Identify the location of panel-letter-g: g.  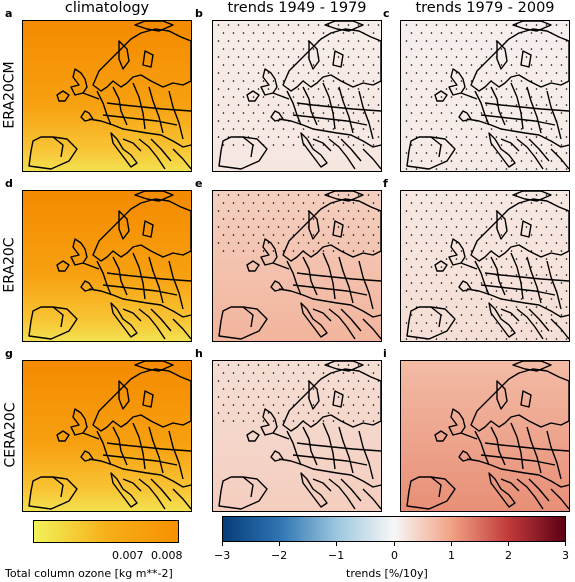
(9, 353).